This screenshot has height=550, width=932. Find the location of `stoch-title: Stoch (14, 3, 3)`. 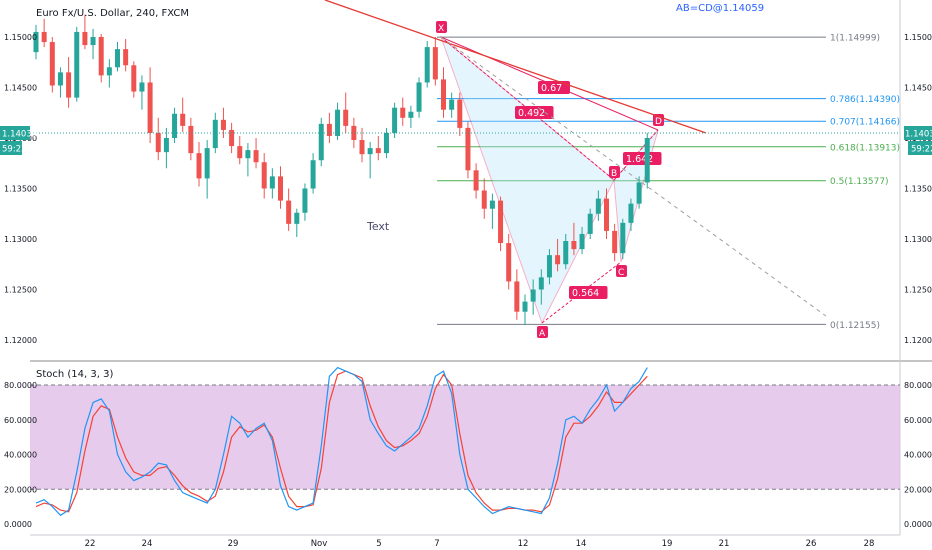

stoch-title: Stoch (14, 3, 3) is located at coordinates (74, 374).